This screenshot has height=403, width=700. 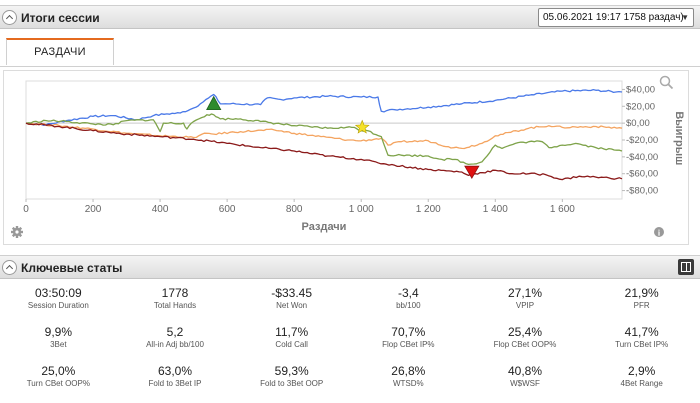 I want to click on stat-cell: 63,0% Fold to 3Bet IP, so click(x=175, y=383).